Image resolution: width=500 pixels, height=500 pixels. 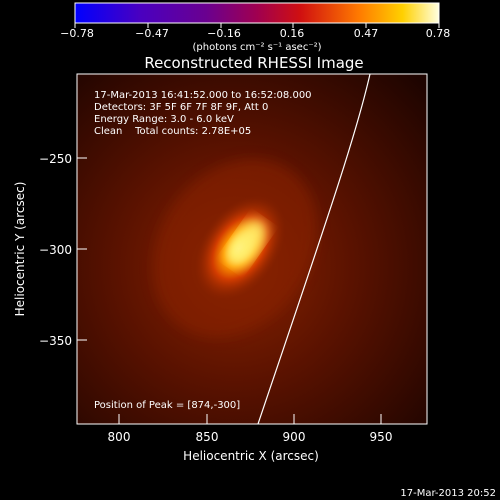 What do you see at coordinates (256, 47) in the screenshot?
I see `colorbar-units: (photons cm⁻² s⁻¹ asec⁻²)` at bounding box center [256, 47].